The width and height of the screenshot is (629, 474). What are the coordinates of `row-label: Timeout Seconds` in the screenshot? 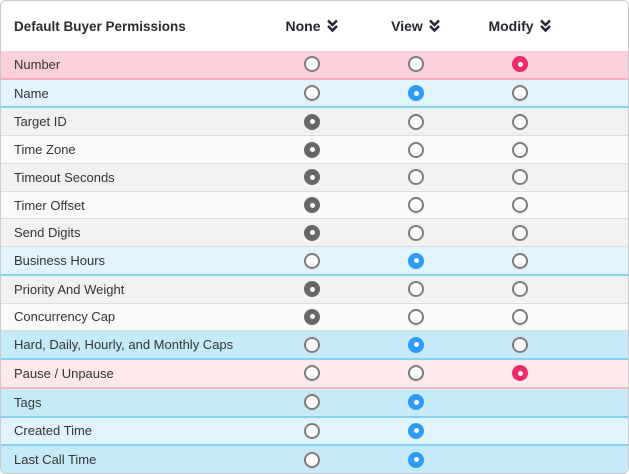 It's located at (64, 177).